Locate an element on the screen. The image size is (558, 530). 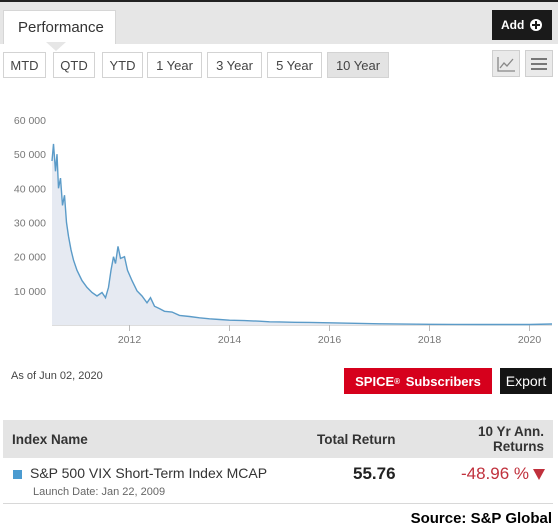
range-label: 3 Year is located at coordinates (234, 65).